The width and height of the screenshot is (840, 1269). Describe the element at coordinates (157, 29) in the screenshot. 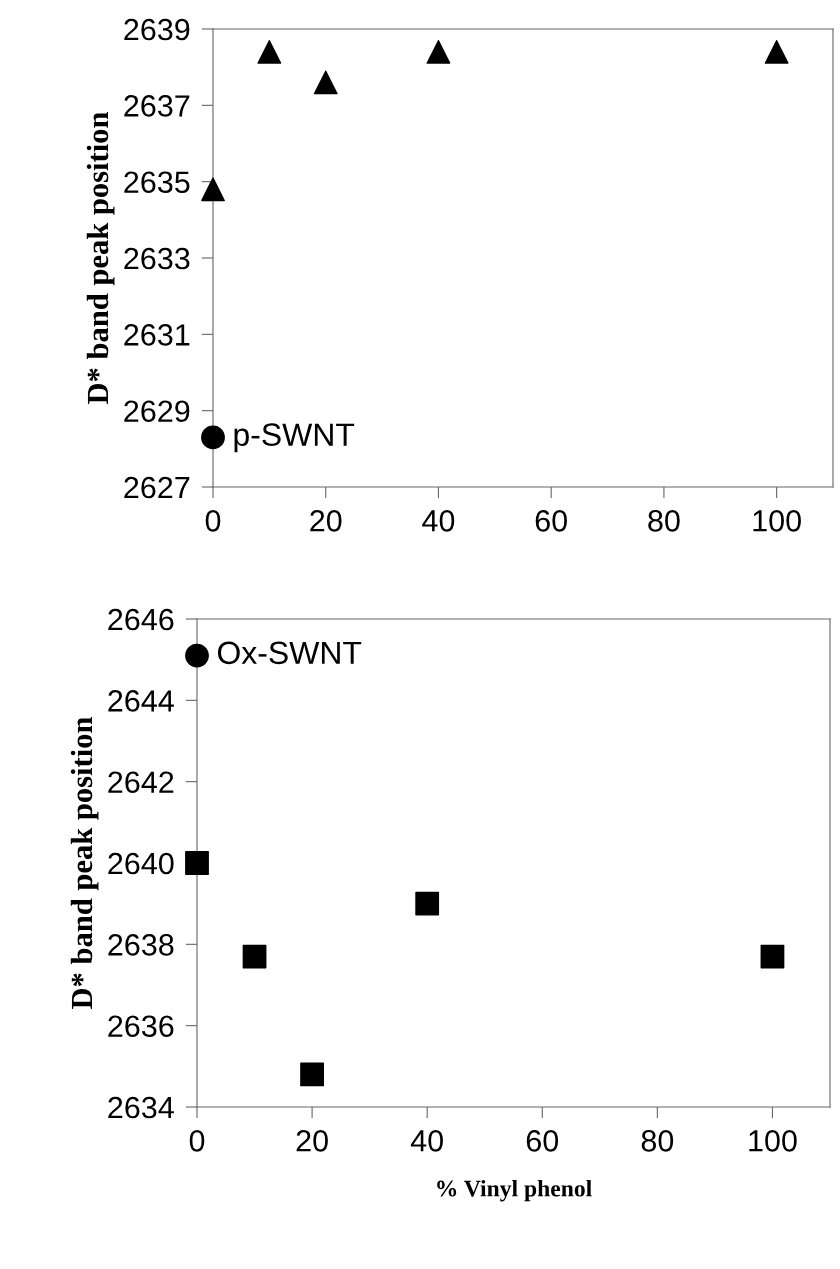

I see `y-tick-label: 2639` at that location.